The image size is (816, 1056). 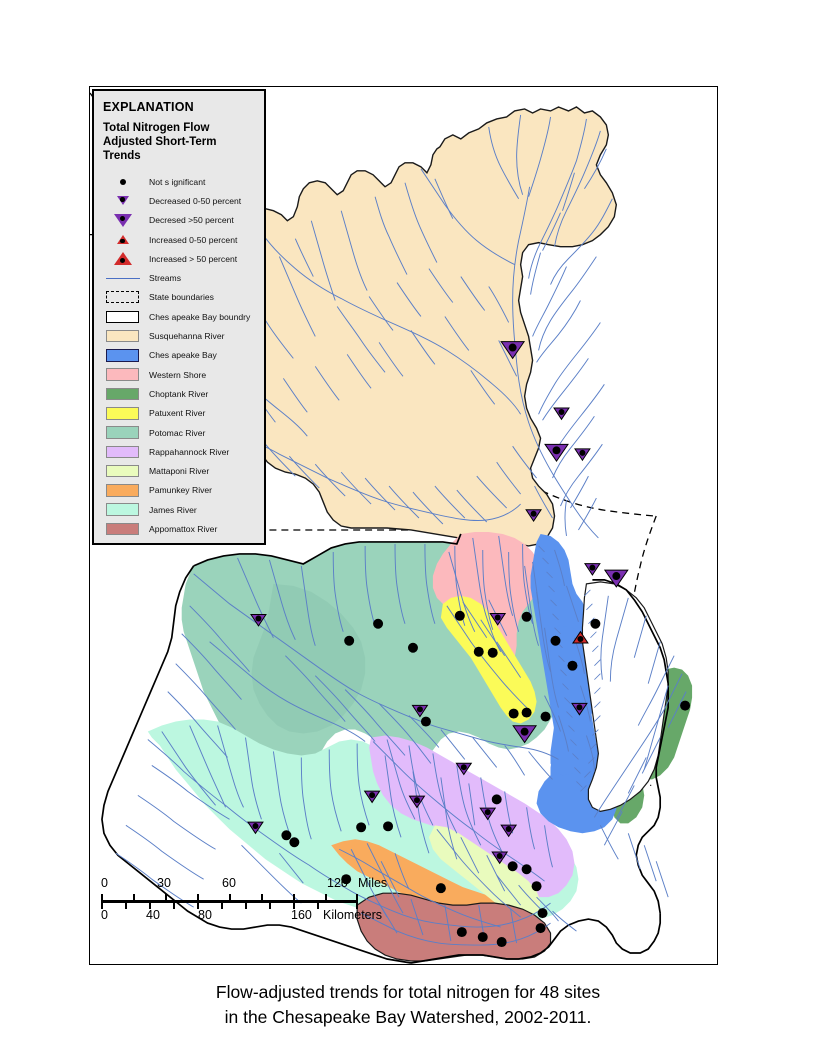 I want to click on legend-row-decresed-50-percent: Decresed >50 percent, so click(x=179, y=220).